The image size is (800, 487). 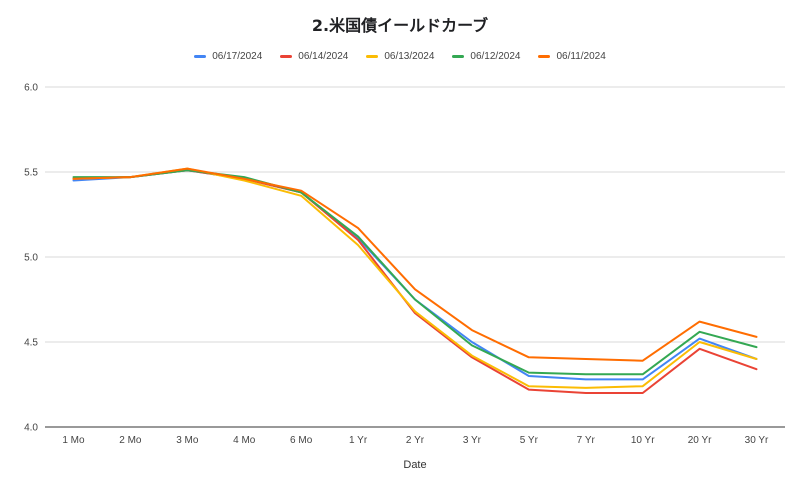 I want to click on legend-item: 06/14/2024, so click(x=314, y=56).